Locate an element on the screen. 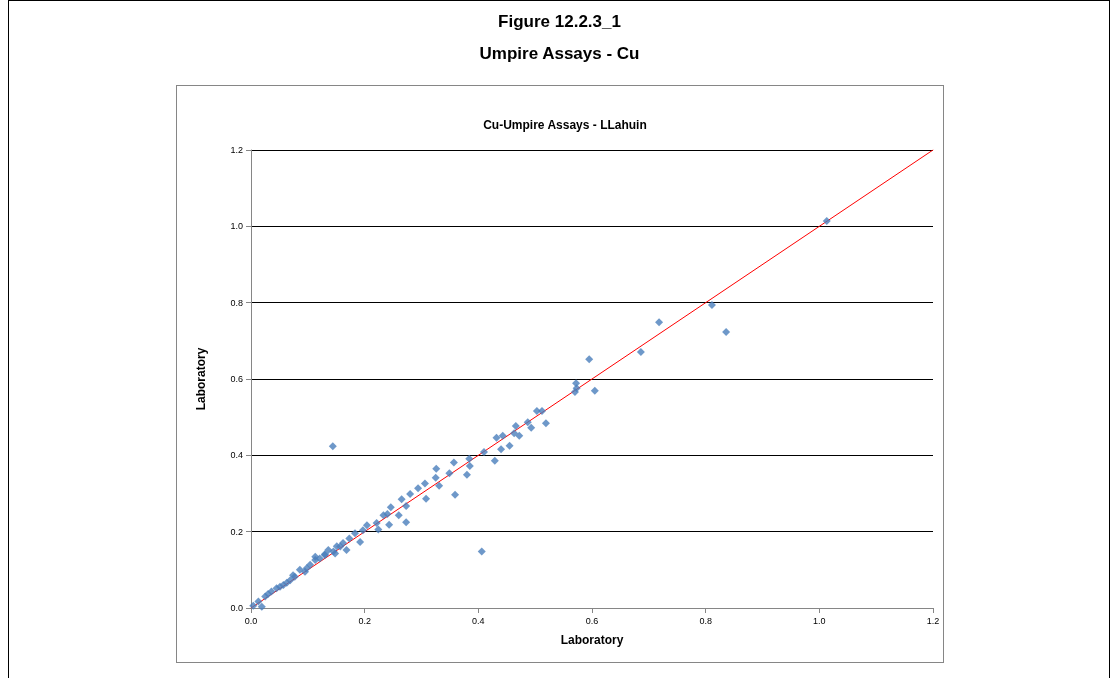 This screenshot has width=1119, height=678. y-tick-label: 1.2 is located at coordinates (236, 150).